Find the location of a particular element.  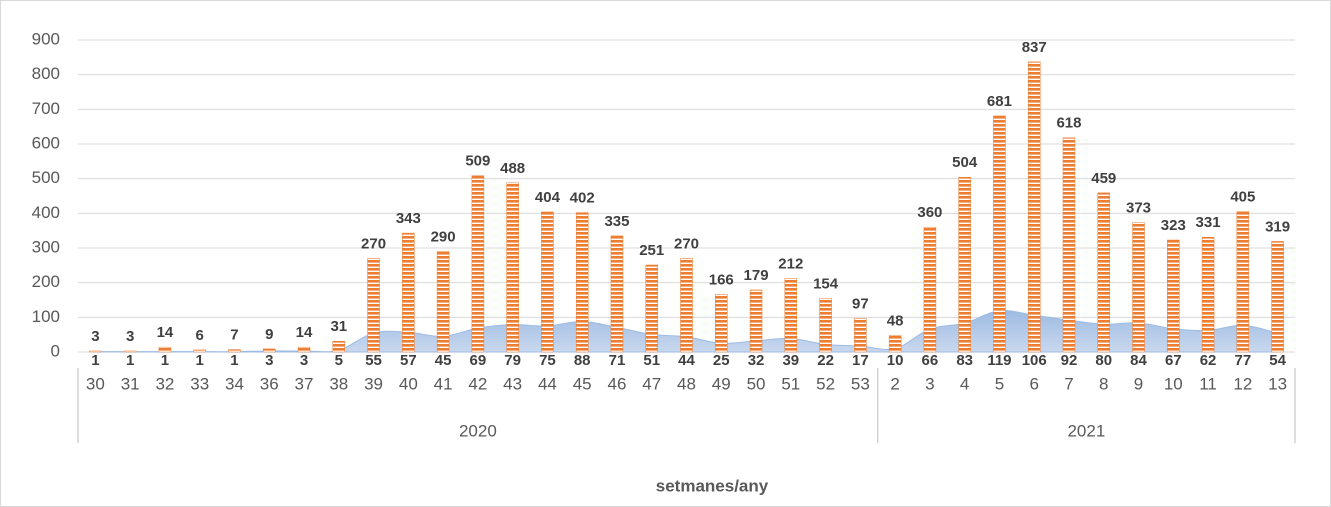

data-label: 837 is located at coordinates (1034, 47).